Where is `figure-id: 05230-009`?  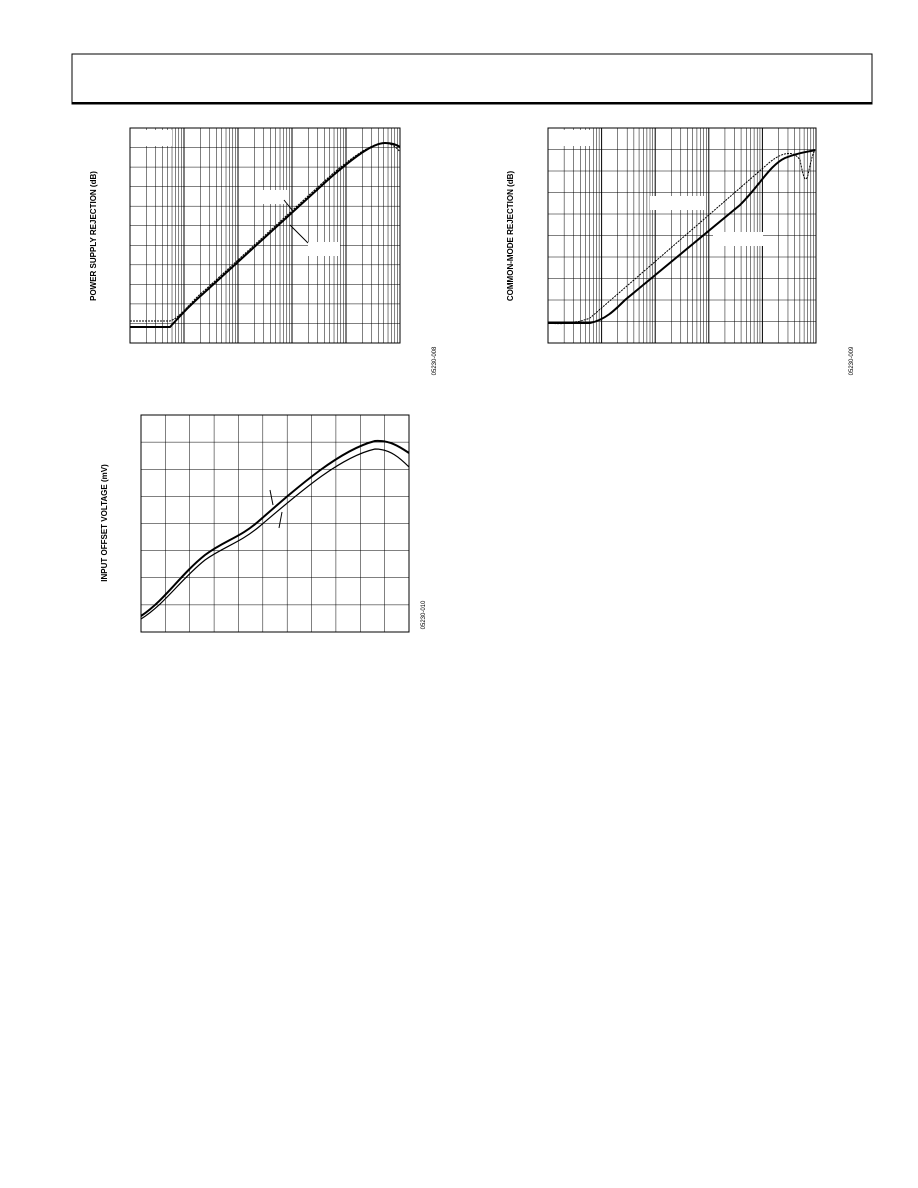 figure-id: 05230-009 is located at coordinates (852, 360).